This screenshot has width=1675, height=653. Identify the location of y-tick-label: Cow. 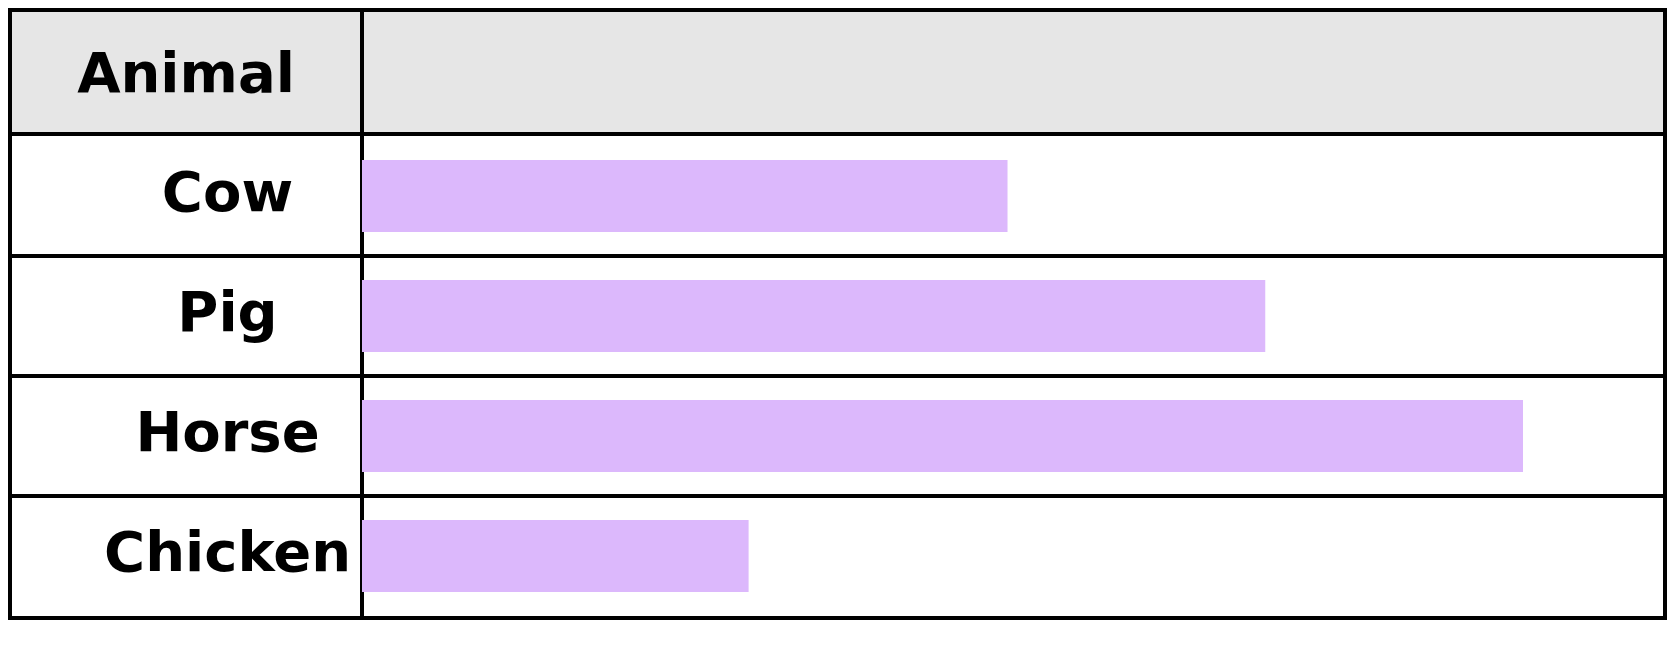
(227, 191).